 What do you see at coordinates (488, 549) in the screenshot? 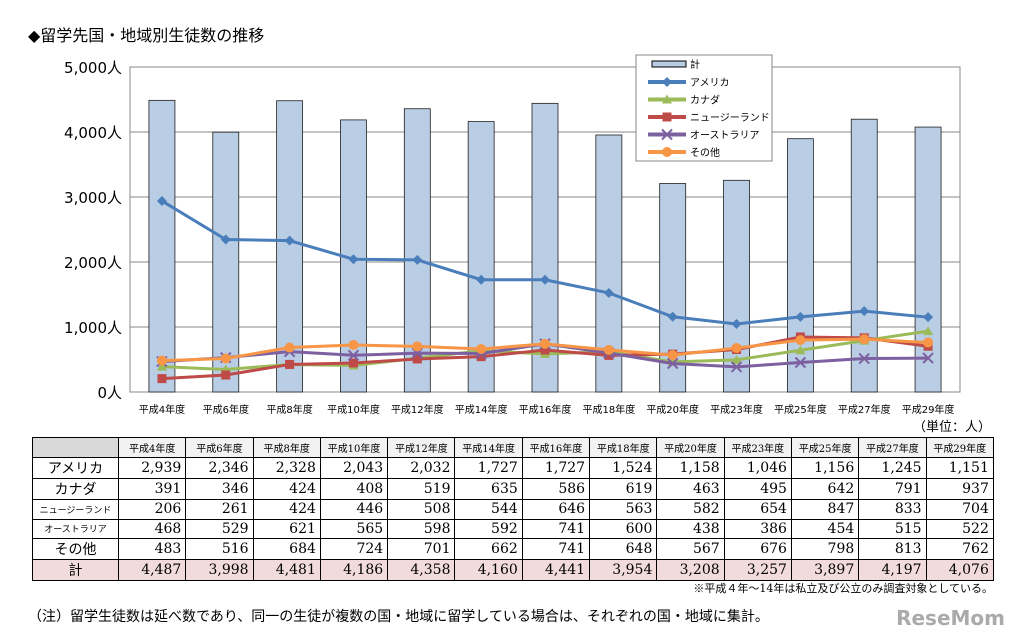
I see `table-cell: 662` at bounding box center [488, 549].